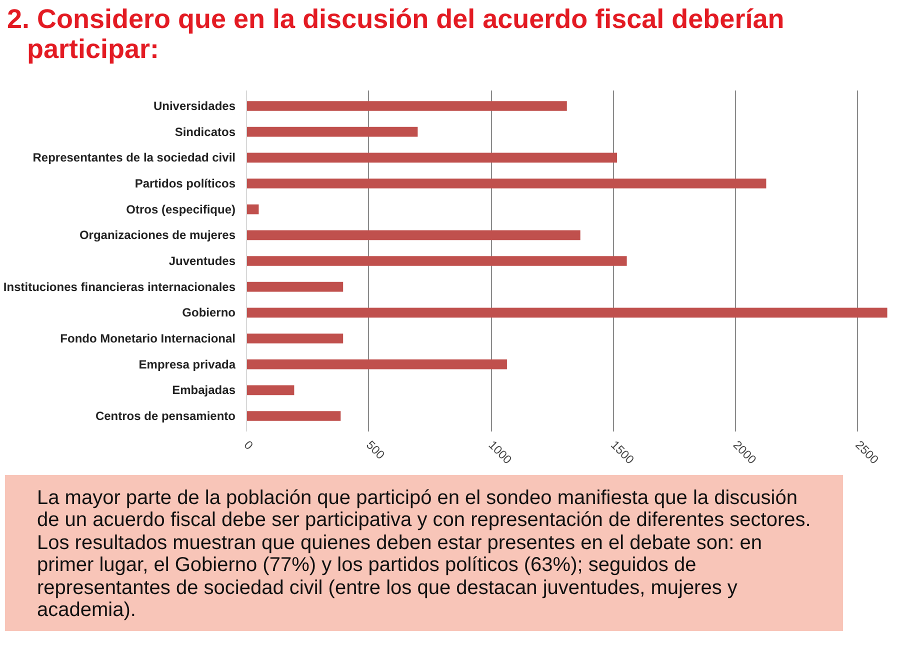 This screenshot has width=905, height=657. I want to click on y-tick-label: Centros de pensamiento, so click(165, 416).